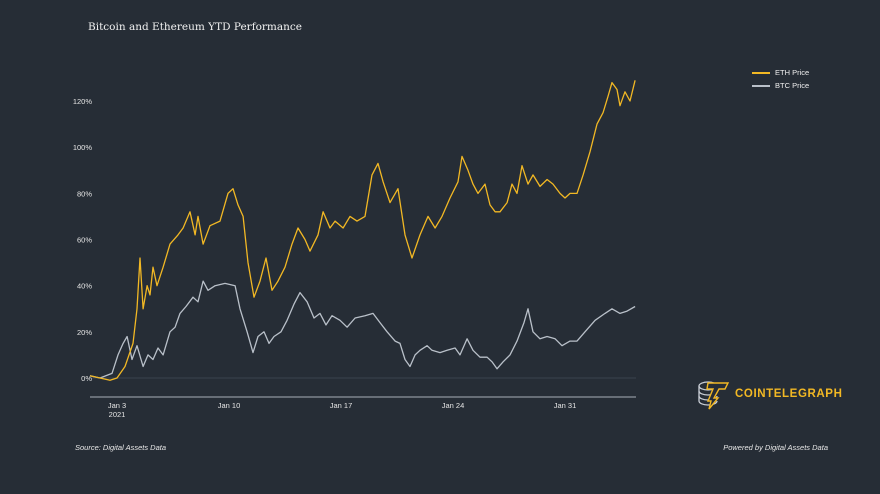  I want to click on legend-item-eth: ETH Price, so click(780, 72).